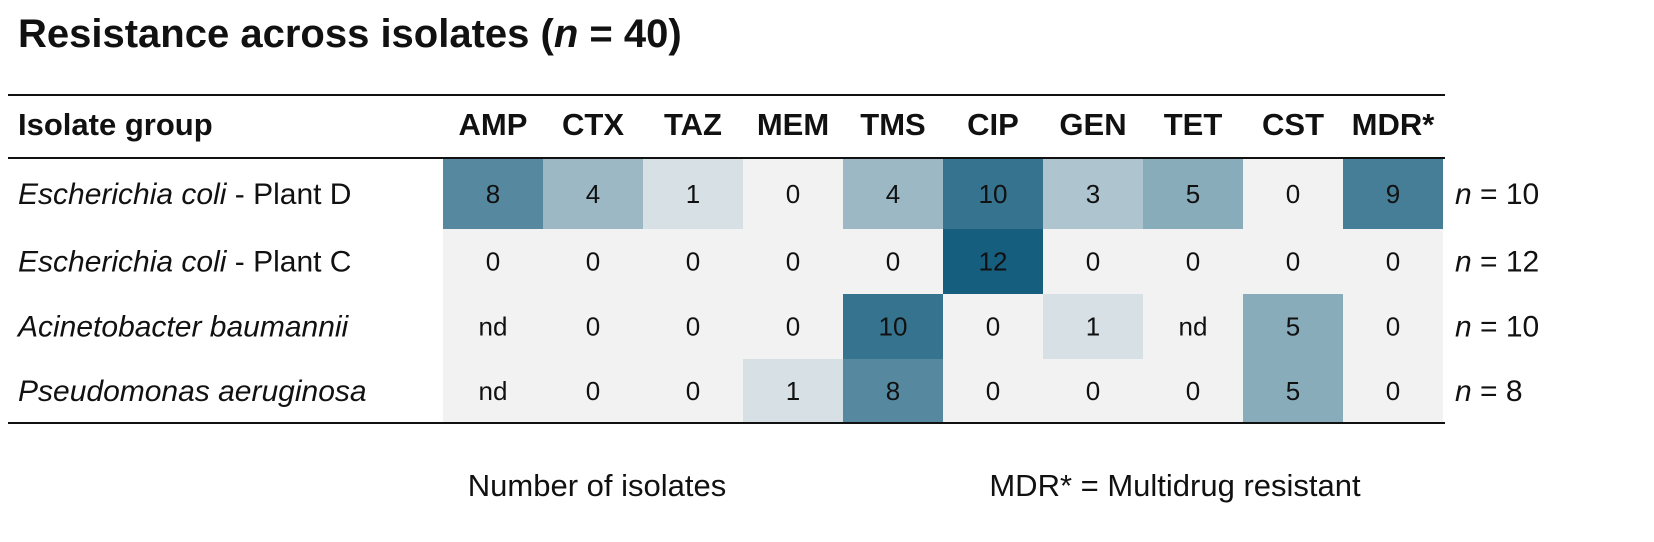  I want to click on species-name: Pseudomonas aeruginosa, so click(192, 391).